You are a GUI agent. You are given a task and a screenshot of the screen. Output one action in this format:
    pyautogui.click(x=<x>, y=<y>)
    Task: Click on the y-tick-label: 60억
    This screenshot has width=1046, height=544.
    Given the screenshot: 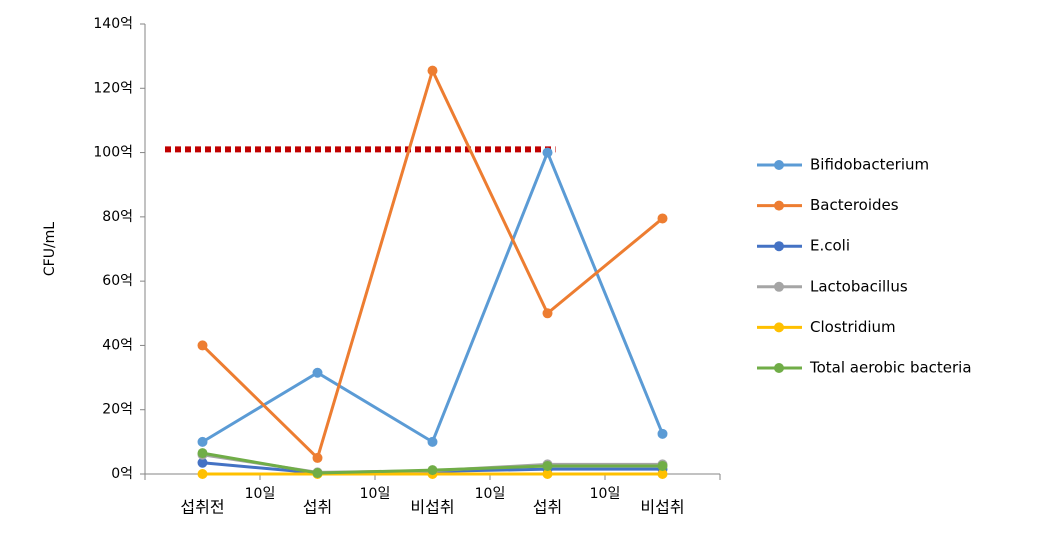 What is the action you would take?
    pyautogui.click(x=117, y=281)
    